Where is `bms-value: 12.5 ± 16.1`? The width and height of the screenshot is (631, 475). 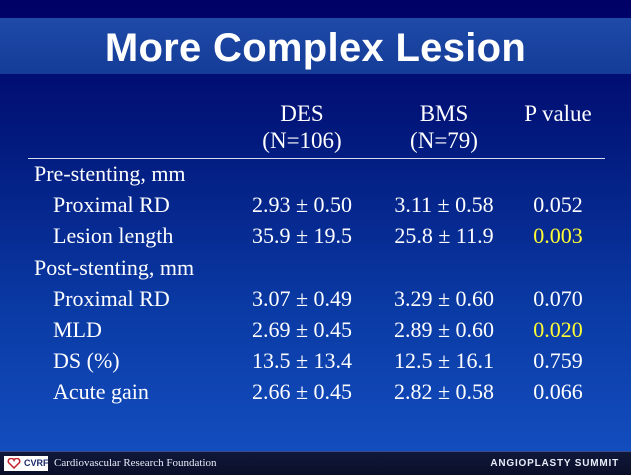 bms-value: 12.5 ± 16.1 is located at coordinates (444, 361).